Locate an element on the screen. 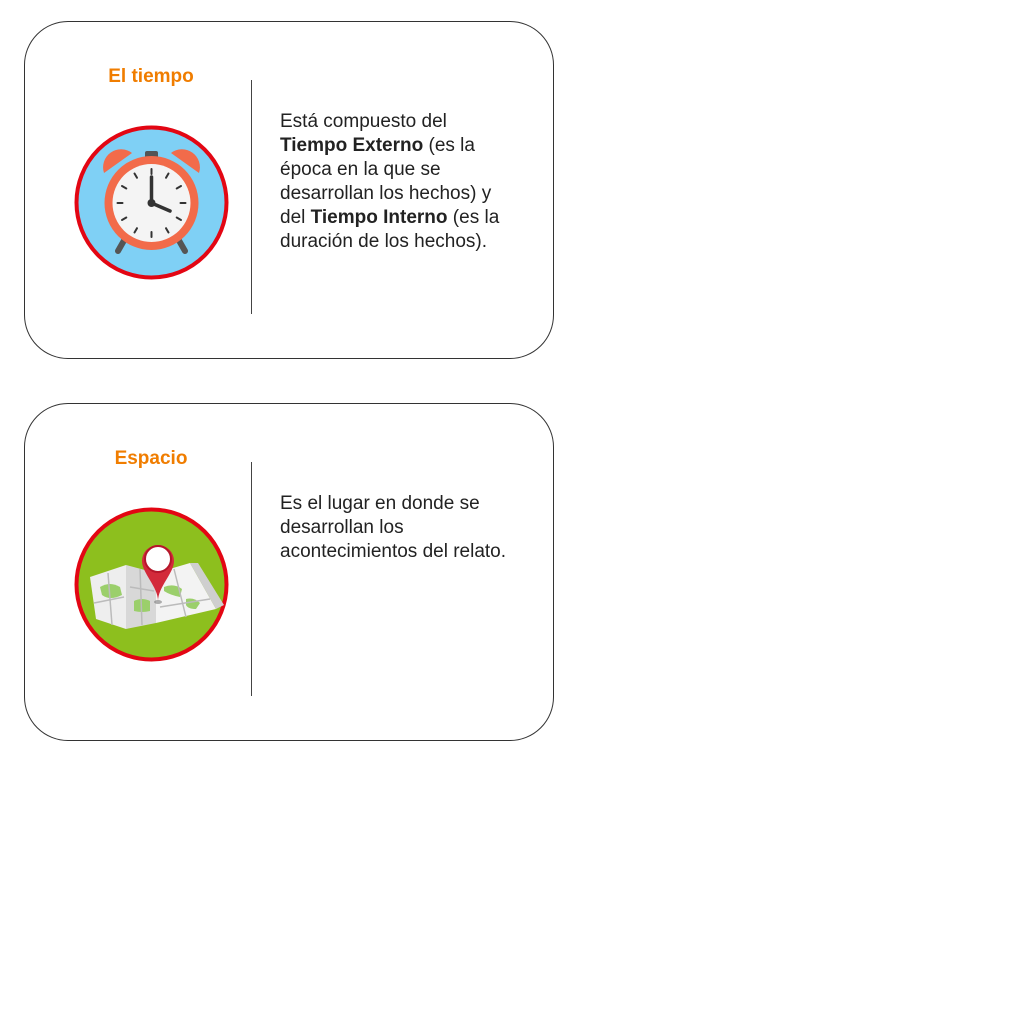 The height and width of the screenshot is (1024, 1024). map-pin-icon is located at coordinates (151, 584).